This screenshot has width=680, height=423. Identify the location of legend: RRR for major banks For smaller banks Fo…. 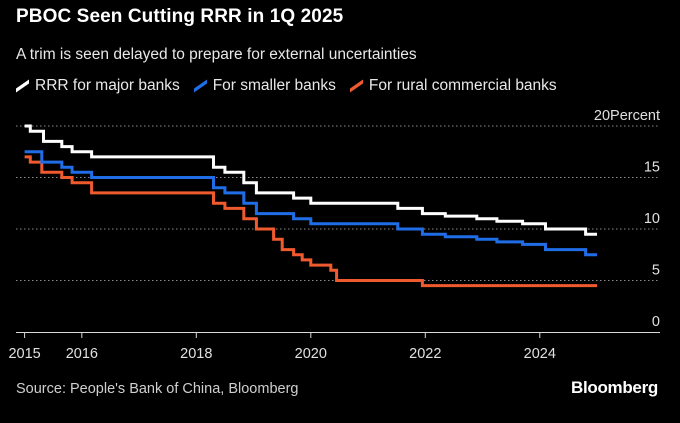
(293, 86).